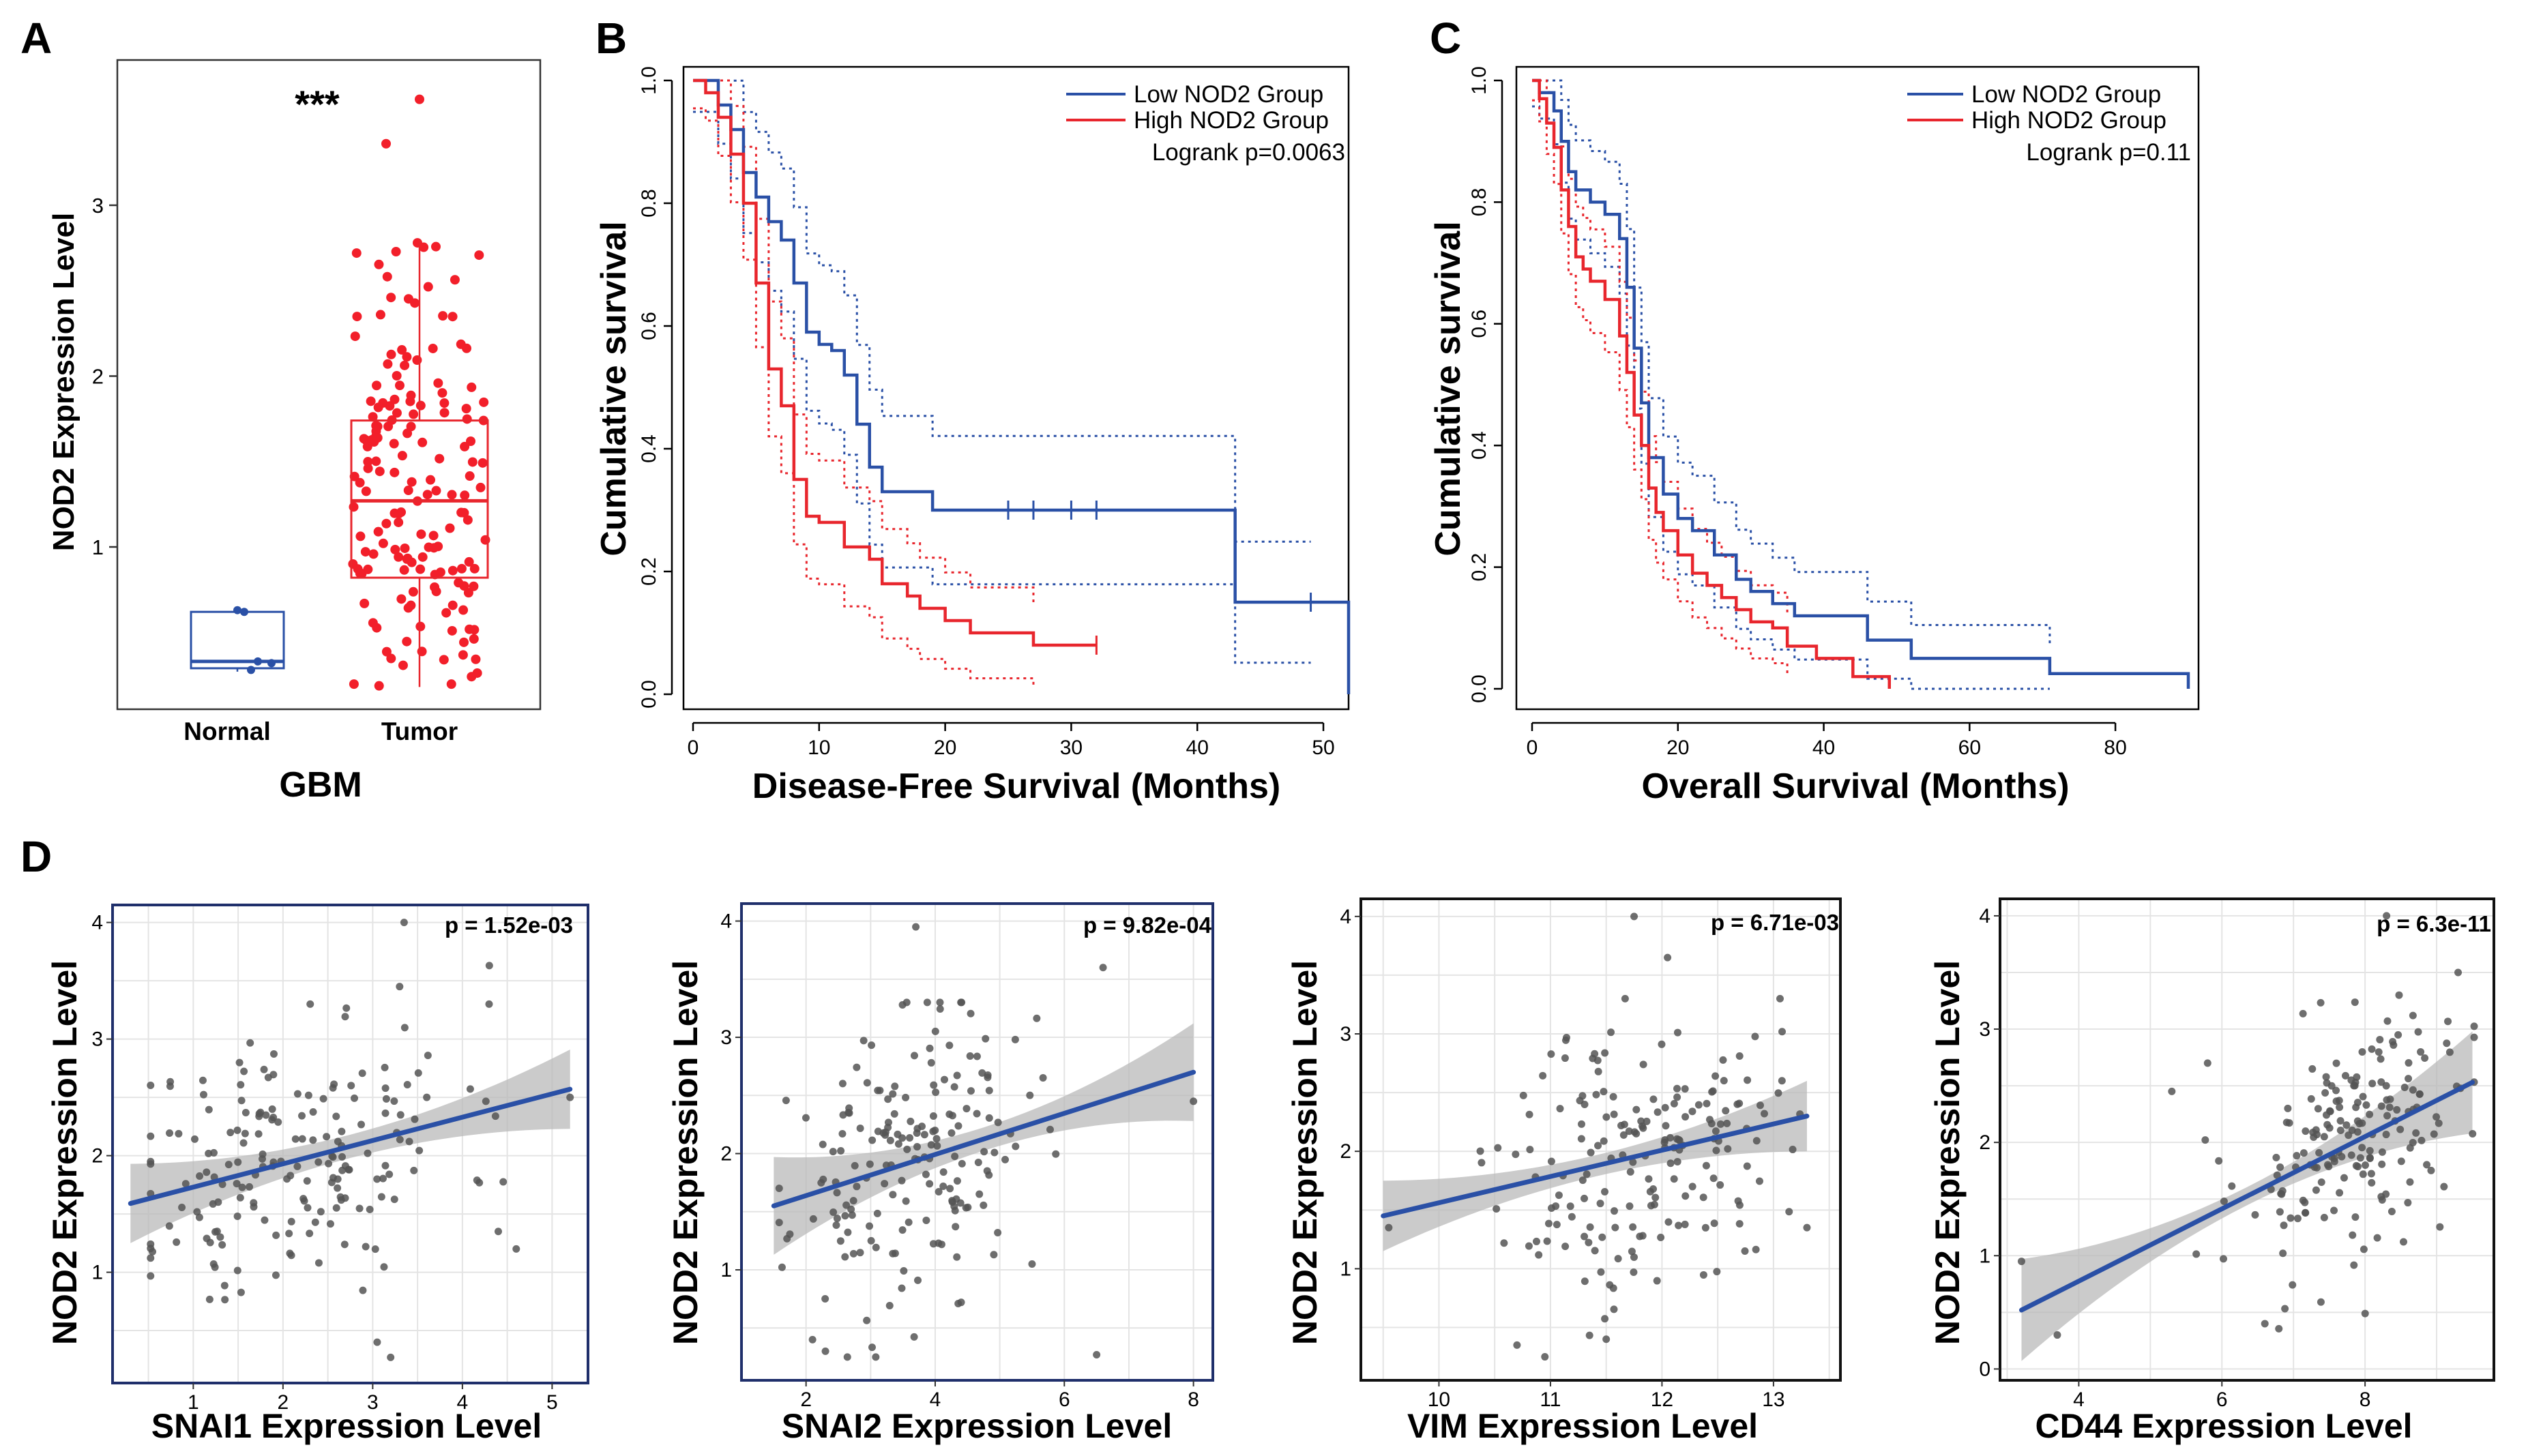 The width and height of the screenshot is (2528, 1456). I want to click on panel-d4-xlabel: CD44 Expression Level, so click(2223, 1426).